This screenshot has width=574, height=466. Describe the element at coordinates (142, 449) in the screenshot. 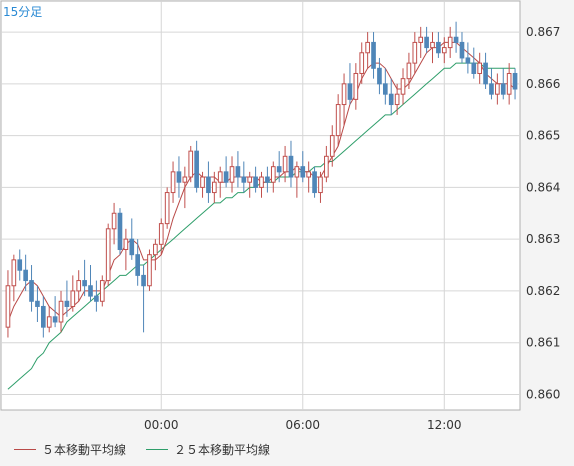

I see `legend: ５本移動平均線 ２５本移動平均線` at that location.